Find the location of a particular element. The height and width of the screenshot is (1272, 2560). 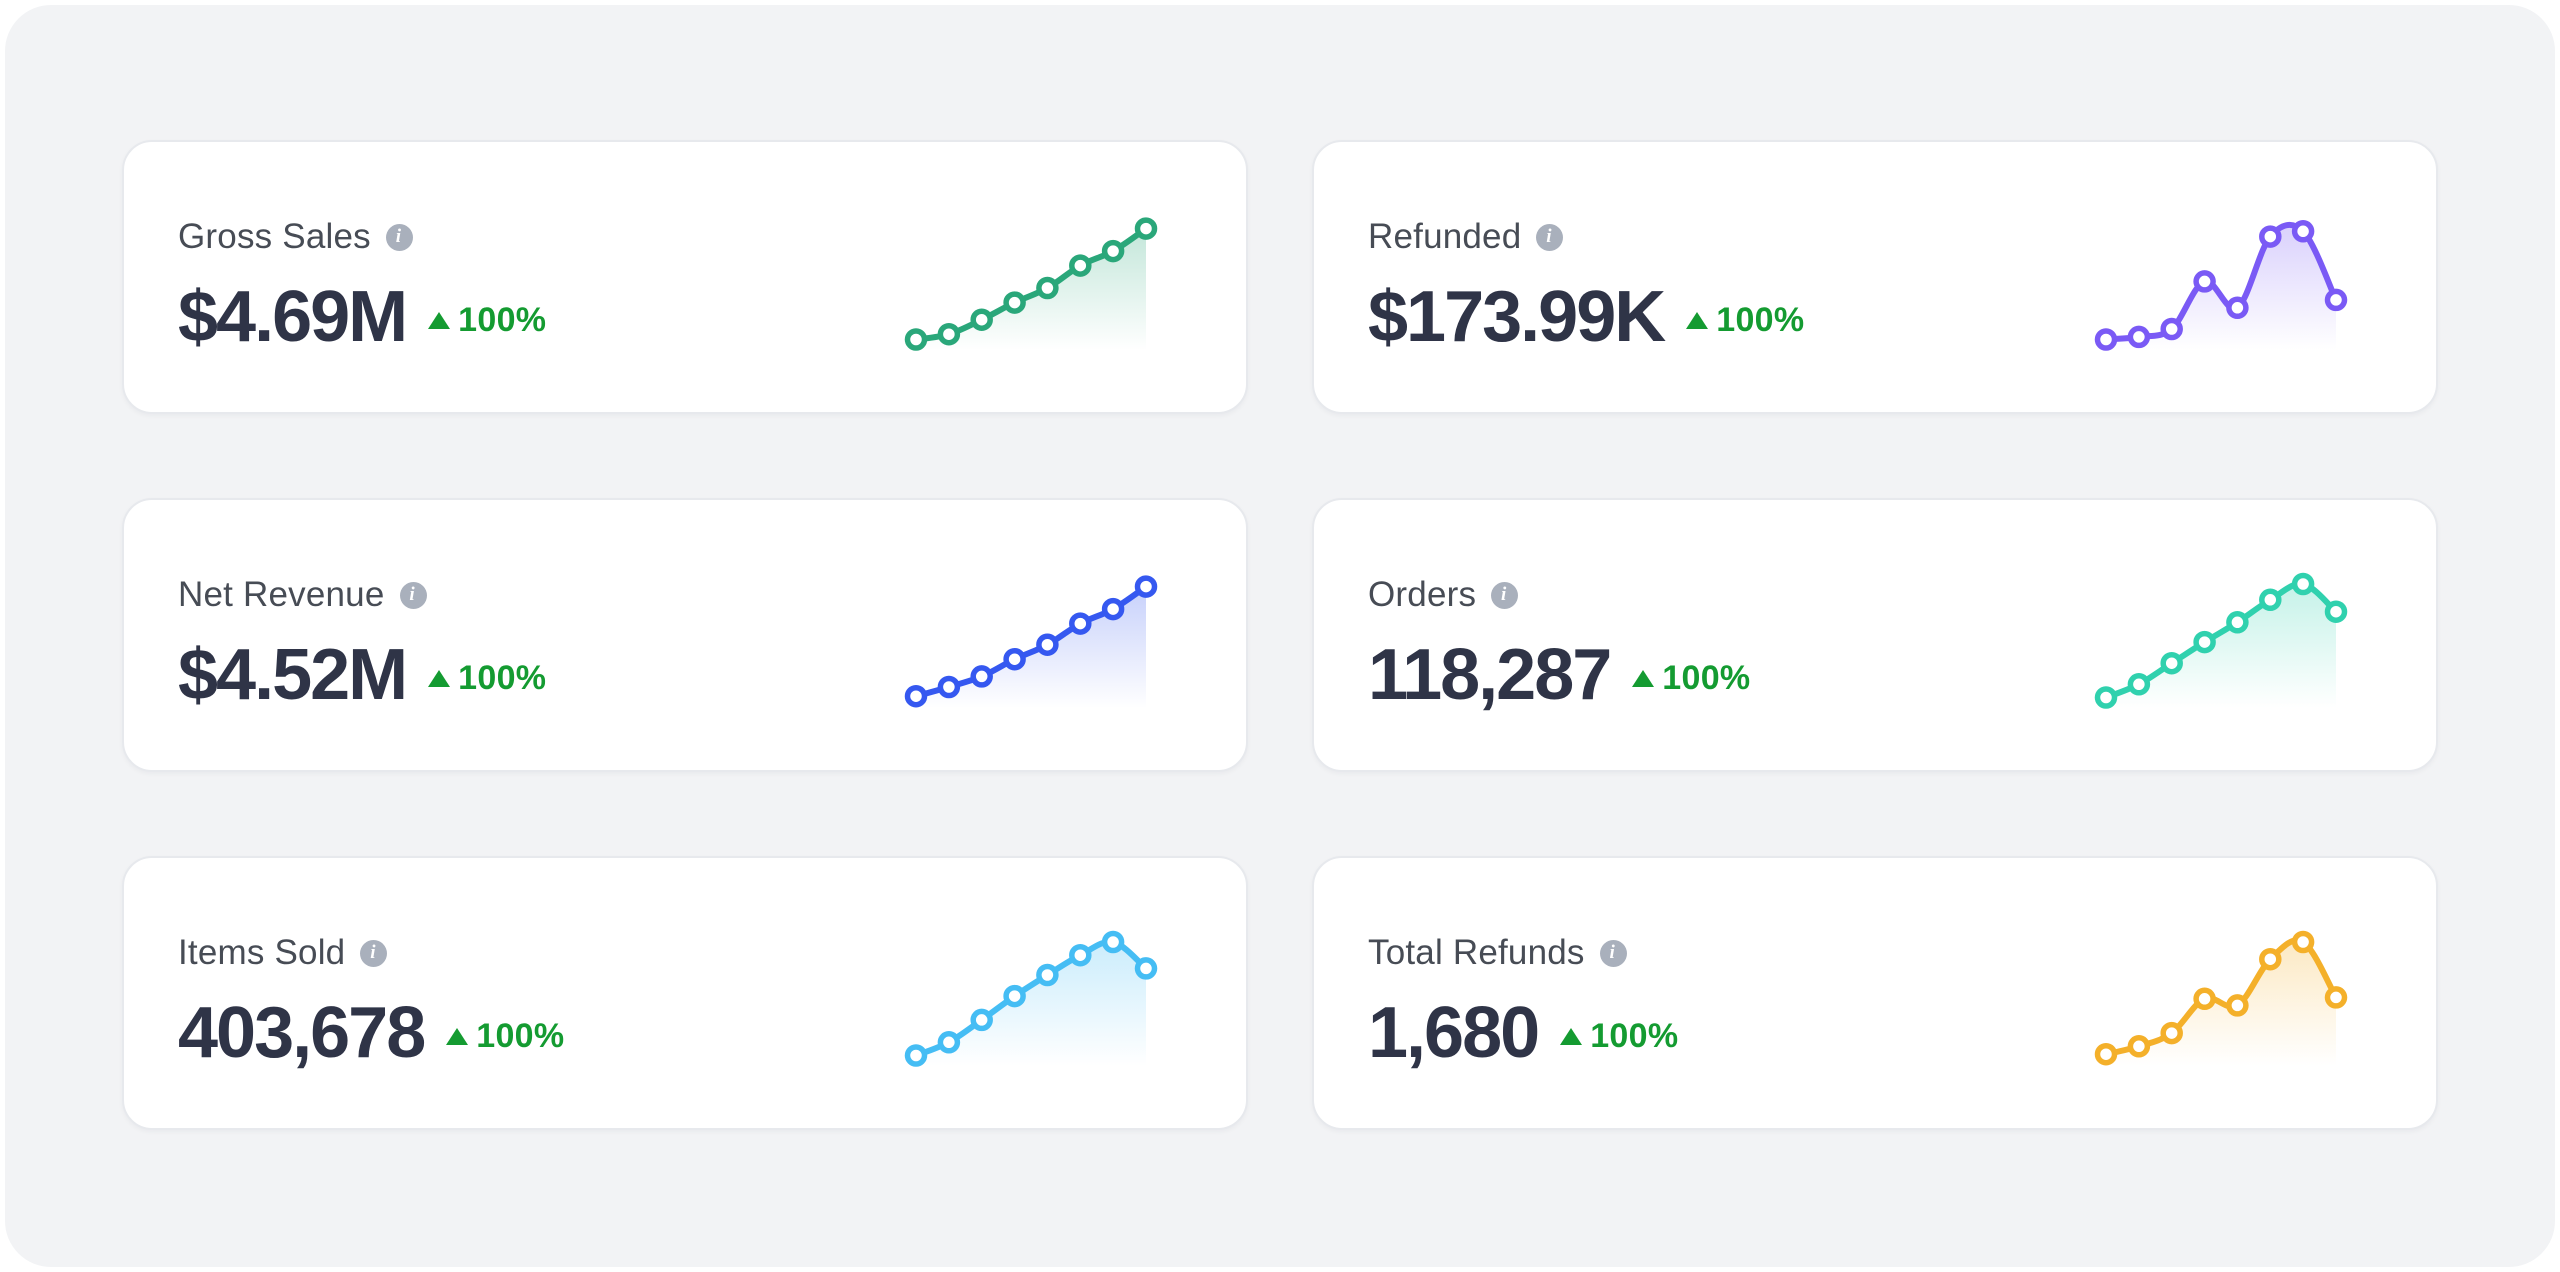

metric-title-row: Gross Sales i is located at coordinates (362, 237).